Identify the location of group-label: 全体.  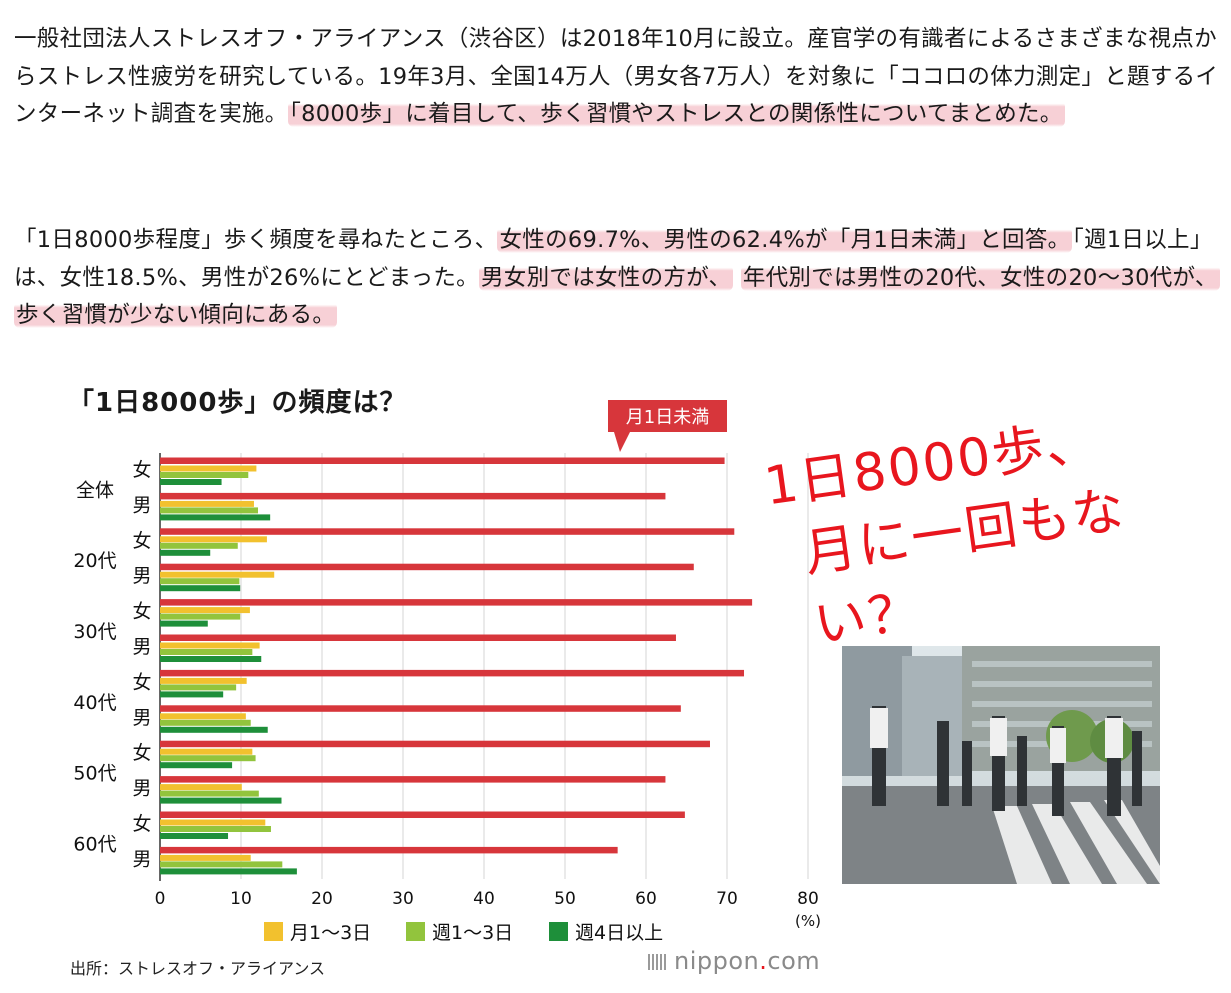
(95, 490).